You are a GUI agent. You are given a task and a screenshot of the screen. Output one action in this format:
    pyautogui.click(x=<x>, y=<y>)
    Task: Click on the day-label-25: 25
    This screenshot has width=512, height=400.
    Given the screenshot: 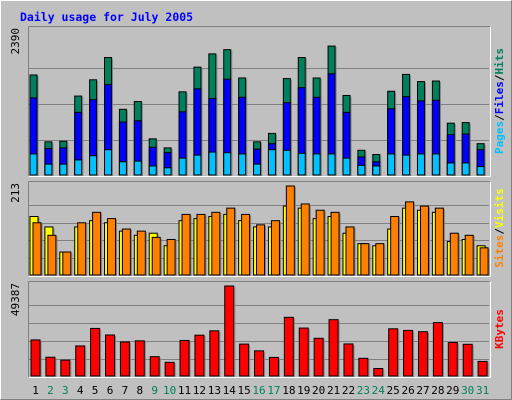 What is the action you would take?
    pyautogui.click(x=393, y=390)
    